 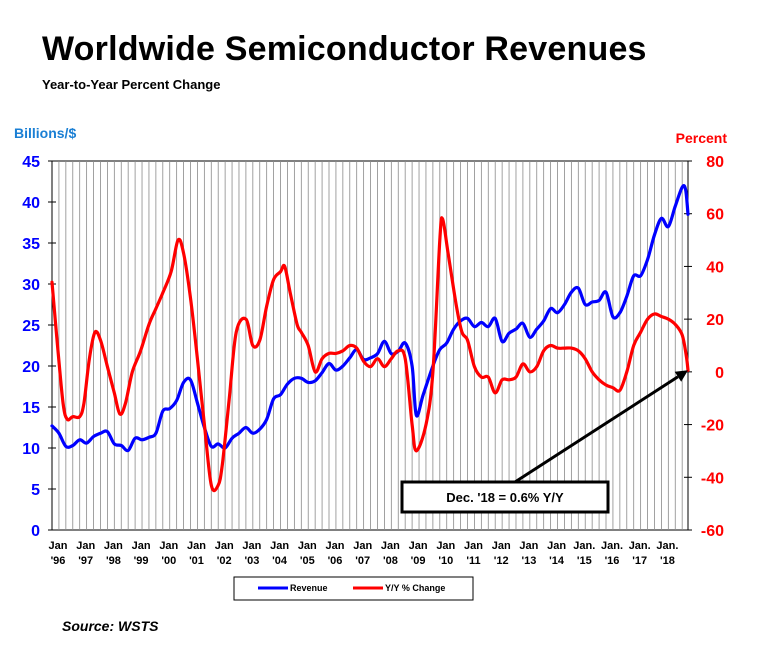 I want to click on left-tick-label: 30, so click(x=31, y=285).